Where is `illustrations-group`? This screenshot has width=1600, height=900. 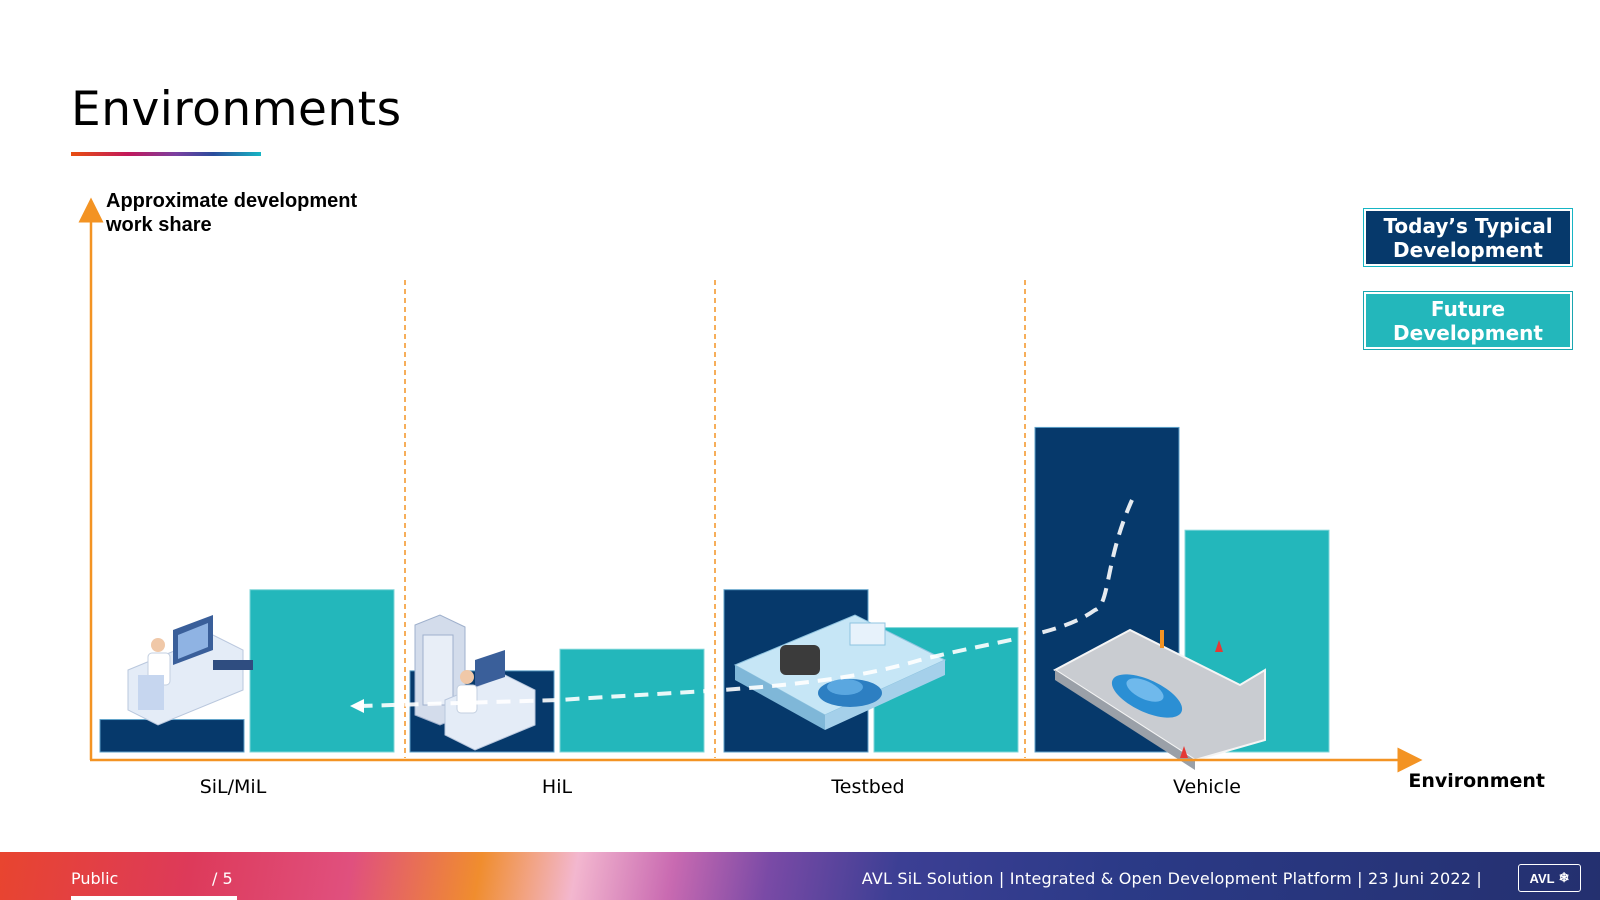
illustrations-group is located at coordinates (696, 692).